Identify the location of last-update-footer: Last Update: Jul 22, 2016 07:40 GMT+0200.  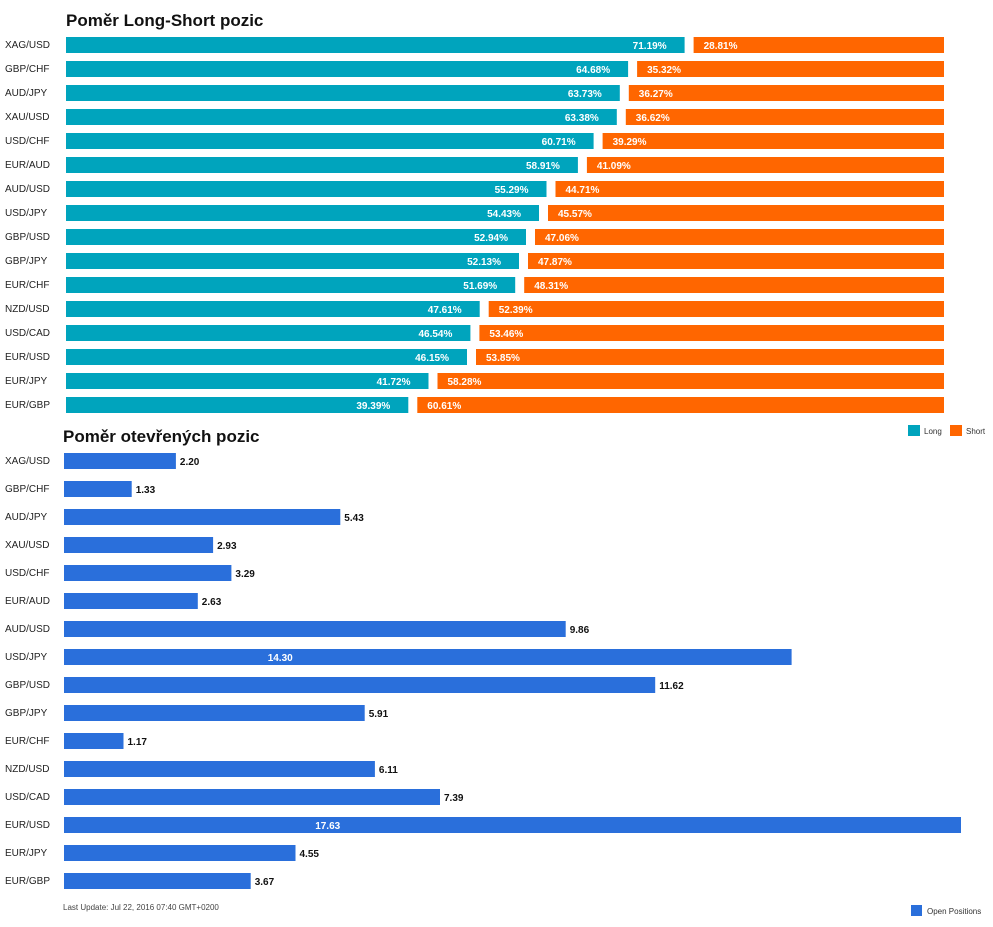
(141, 907).